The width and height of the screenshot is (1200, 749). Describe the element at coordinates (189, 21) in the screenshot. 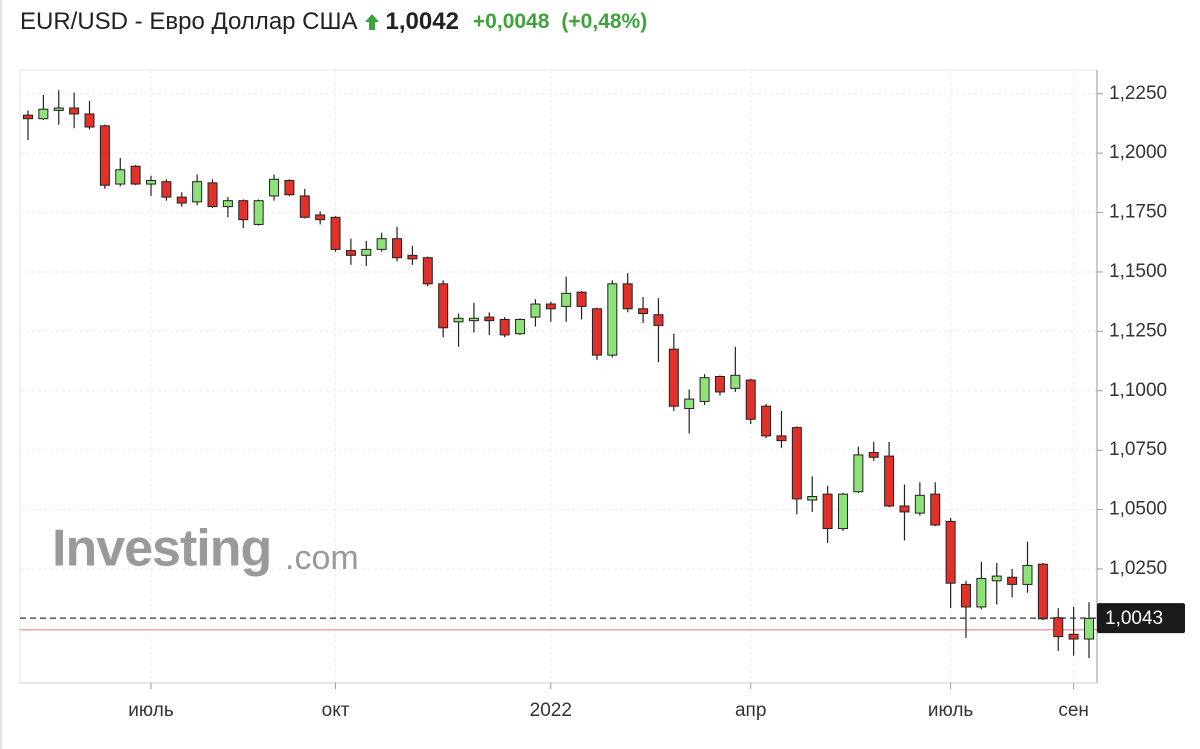

I see `title: EUR/USD - Евро Доллар США` at that location.